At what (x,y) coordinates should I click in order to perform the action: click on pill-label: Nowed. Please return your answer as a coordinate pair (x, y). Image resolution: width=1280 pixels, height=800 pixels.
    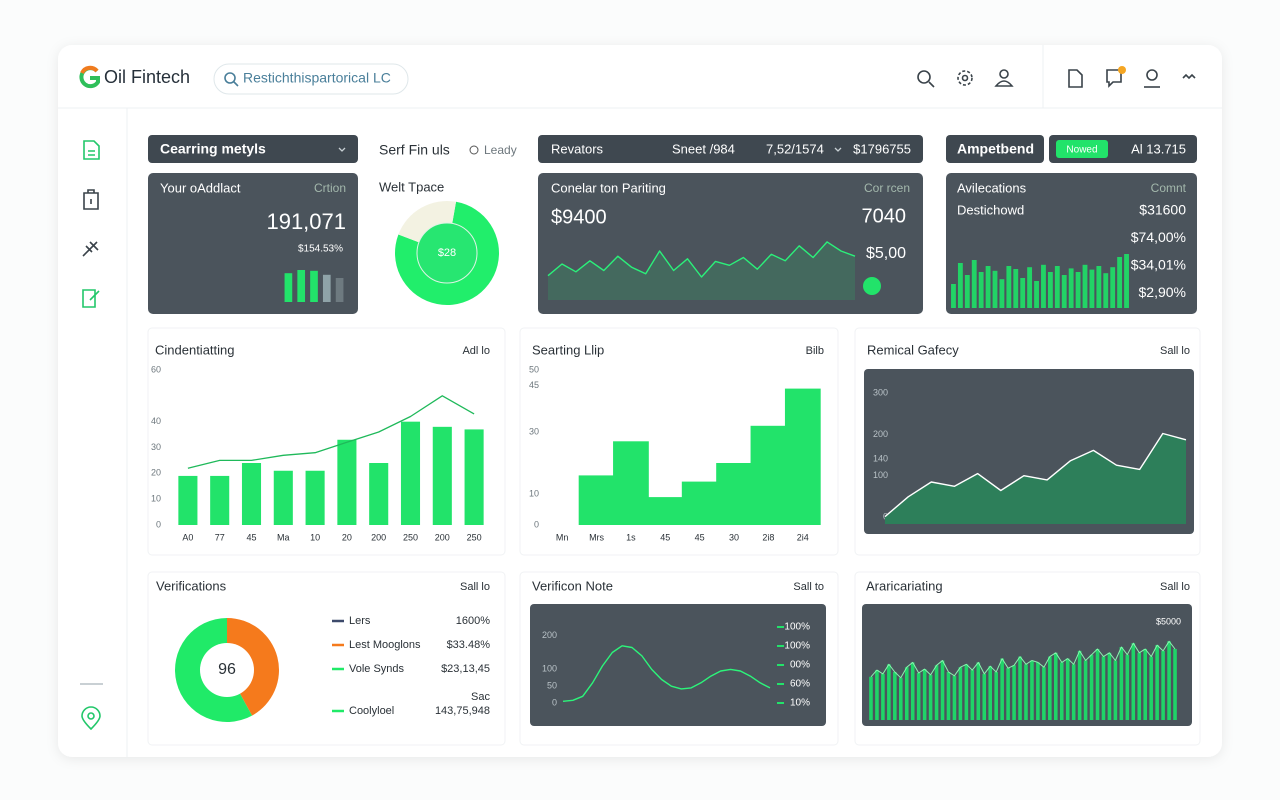
    Looking at the image, I should click on (1081, 150).